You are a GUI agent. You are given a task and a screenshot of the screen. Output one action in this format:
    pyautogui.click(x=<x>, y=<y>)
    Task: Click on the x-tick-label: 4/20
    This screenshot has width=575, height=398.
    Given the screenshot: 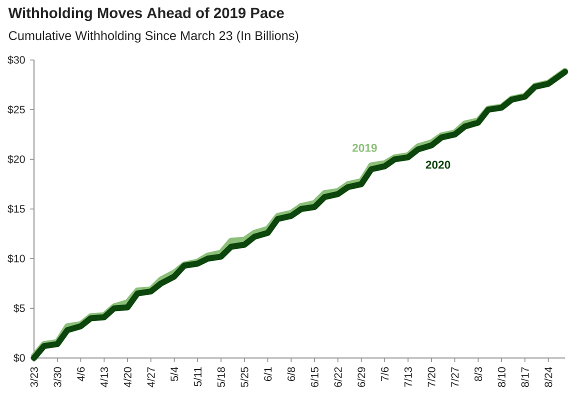 What is the action you would take?
    pyautogui.click(x=128, y=377)
    